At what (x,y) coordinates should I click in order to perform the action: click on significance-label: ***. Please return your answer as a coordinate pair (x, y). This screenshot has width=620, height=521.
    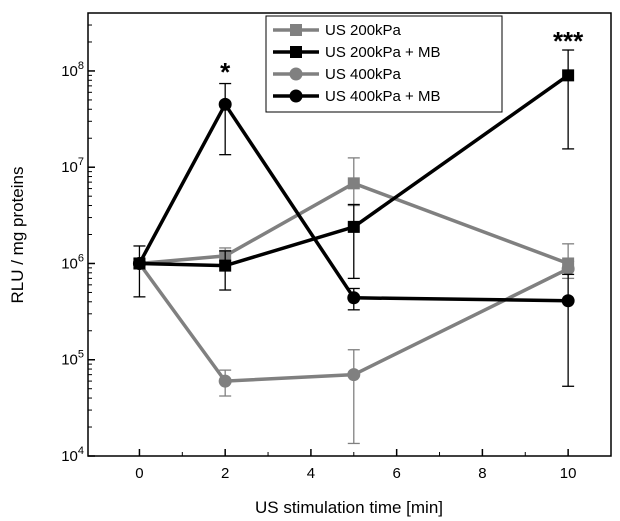
    Looking at the image, I should click on (568, 41).